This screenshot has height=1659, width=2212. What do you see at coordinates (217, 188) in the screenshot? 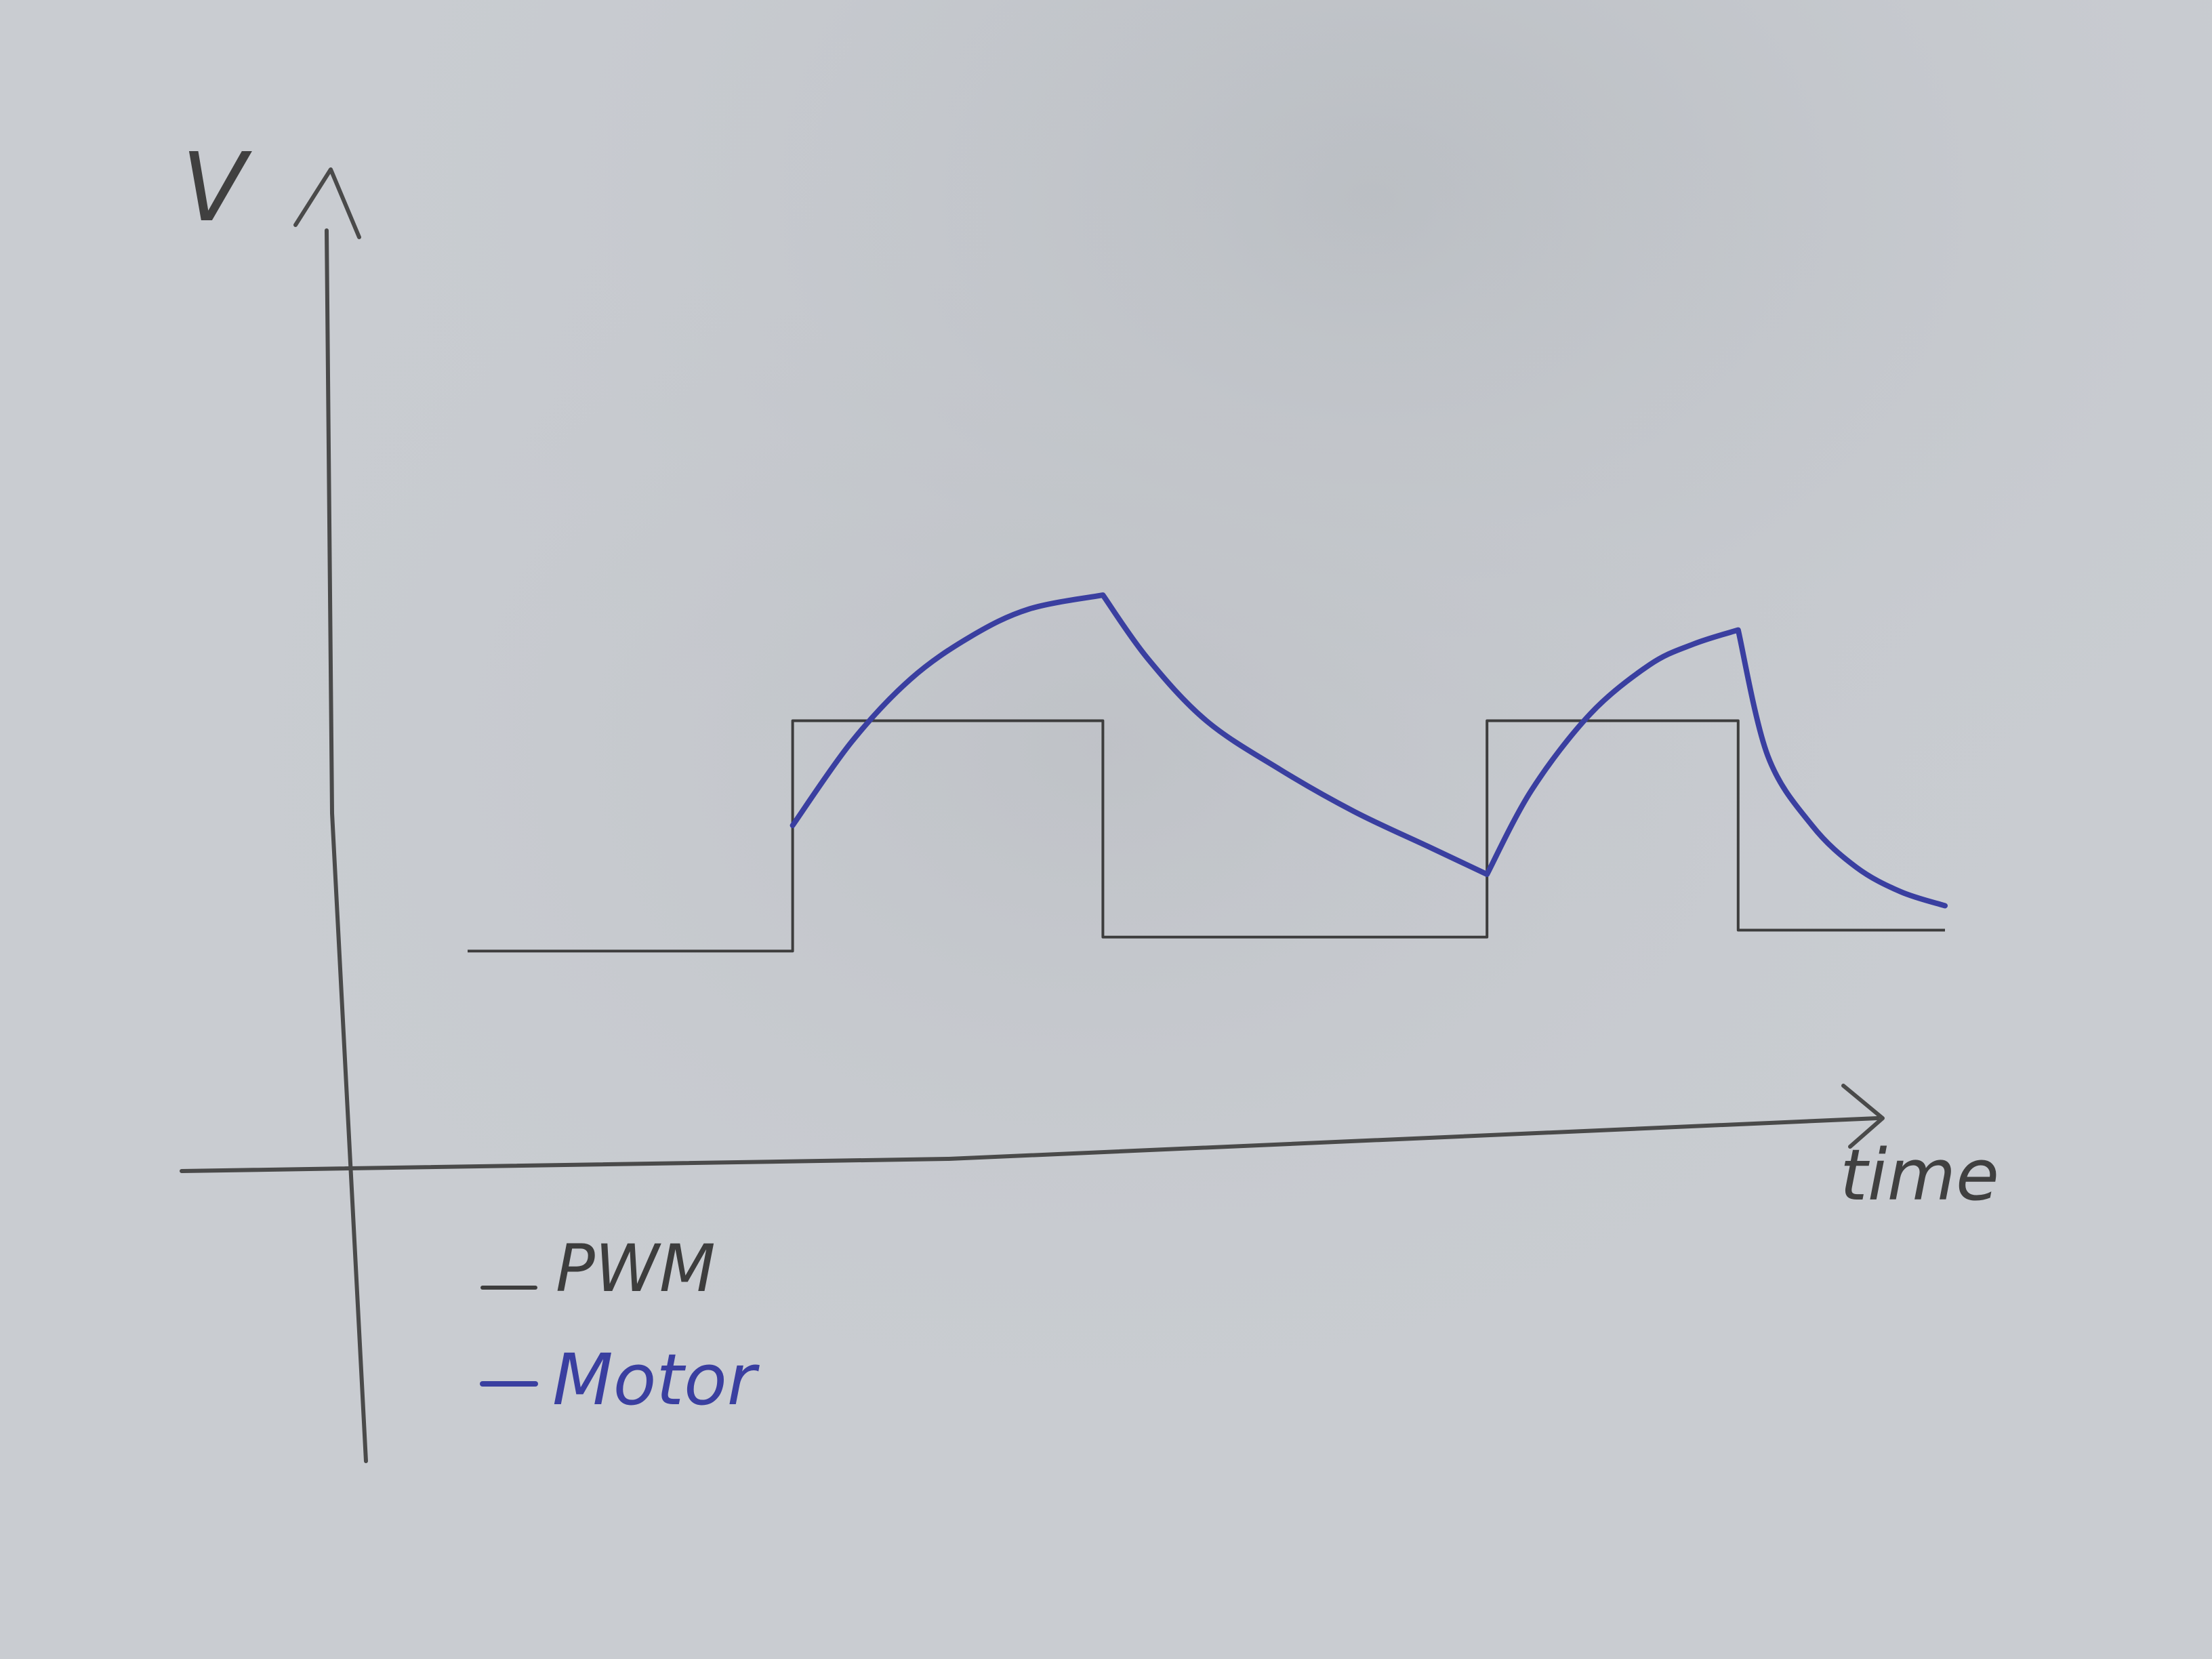
I see `y-axis-label: V` at bounding box center [217, 188].